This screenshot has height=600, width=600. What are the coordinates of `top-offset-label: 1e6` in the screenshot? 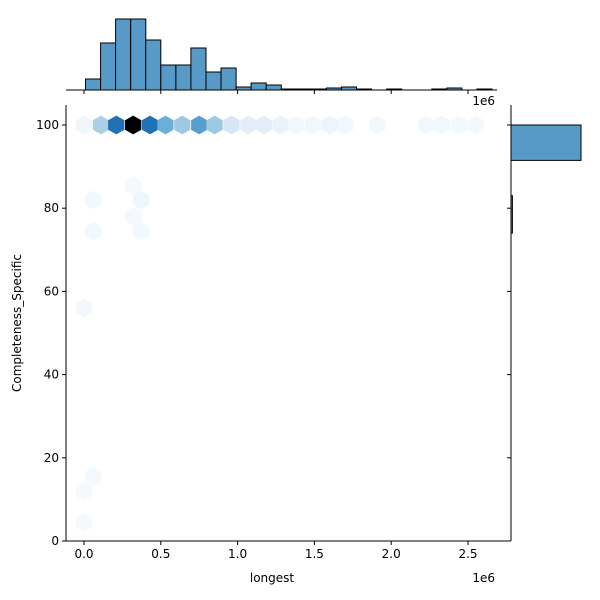 It's located at (483, 101).